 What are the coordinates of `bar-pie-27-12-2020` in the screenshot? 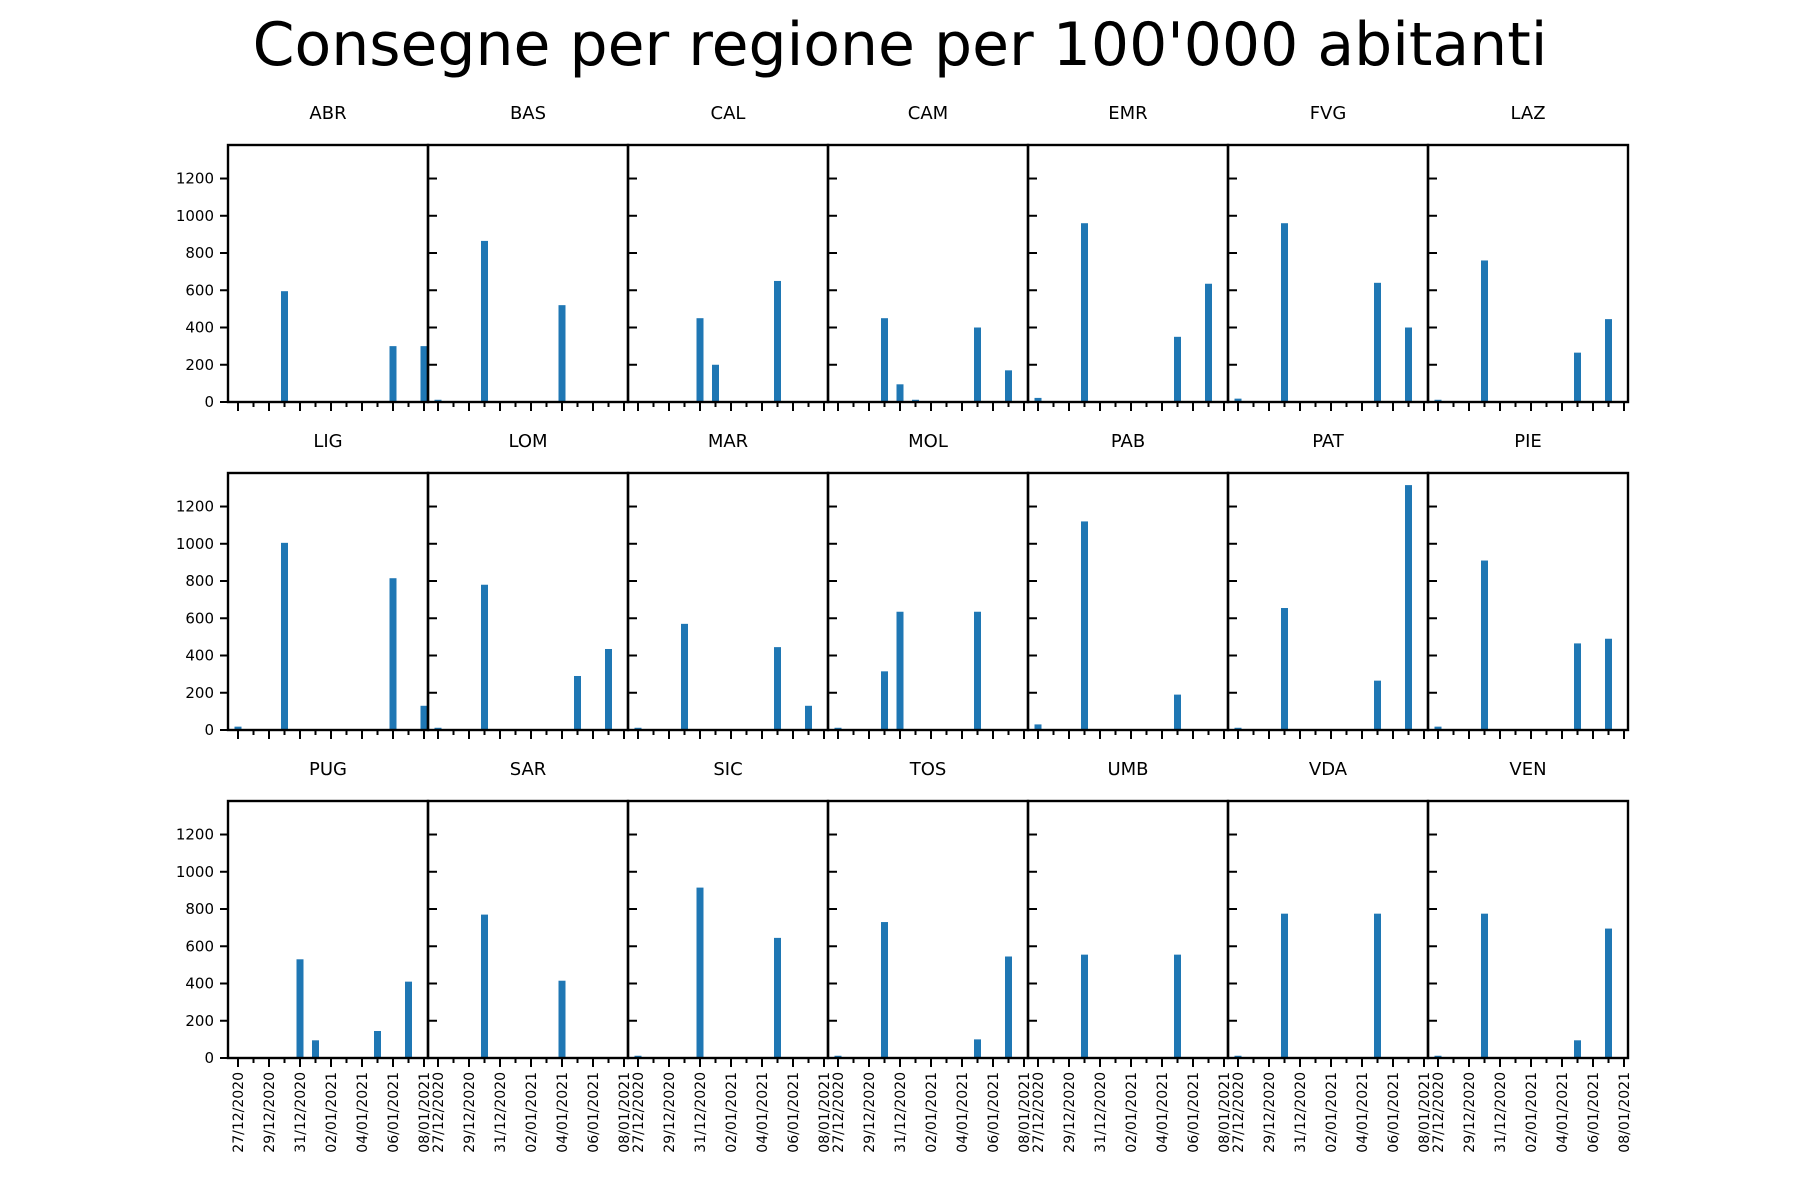 It's located at (1438, 728).